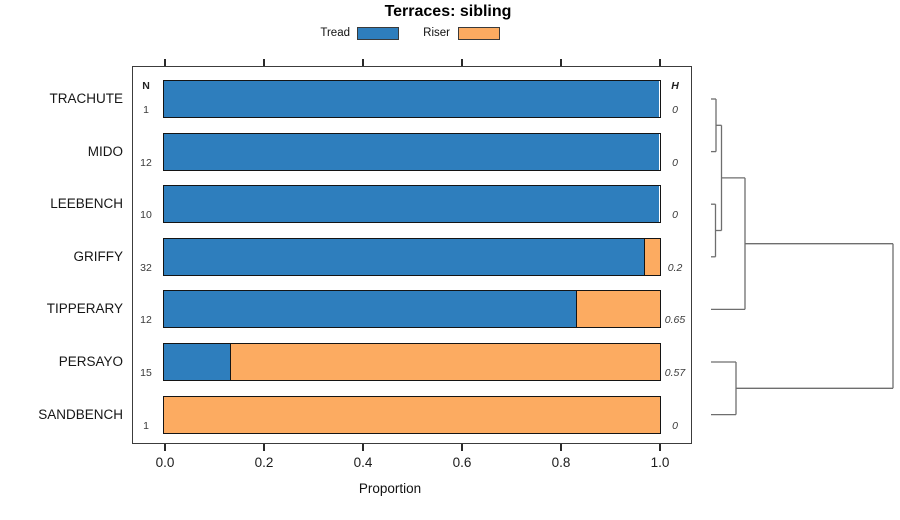 The image size is (900, 520). What do you see at coordinates (146, 267) in the screenshot?
I see `n-value: 32` at bounding box center [146, 267].